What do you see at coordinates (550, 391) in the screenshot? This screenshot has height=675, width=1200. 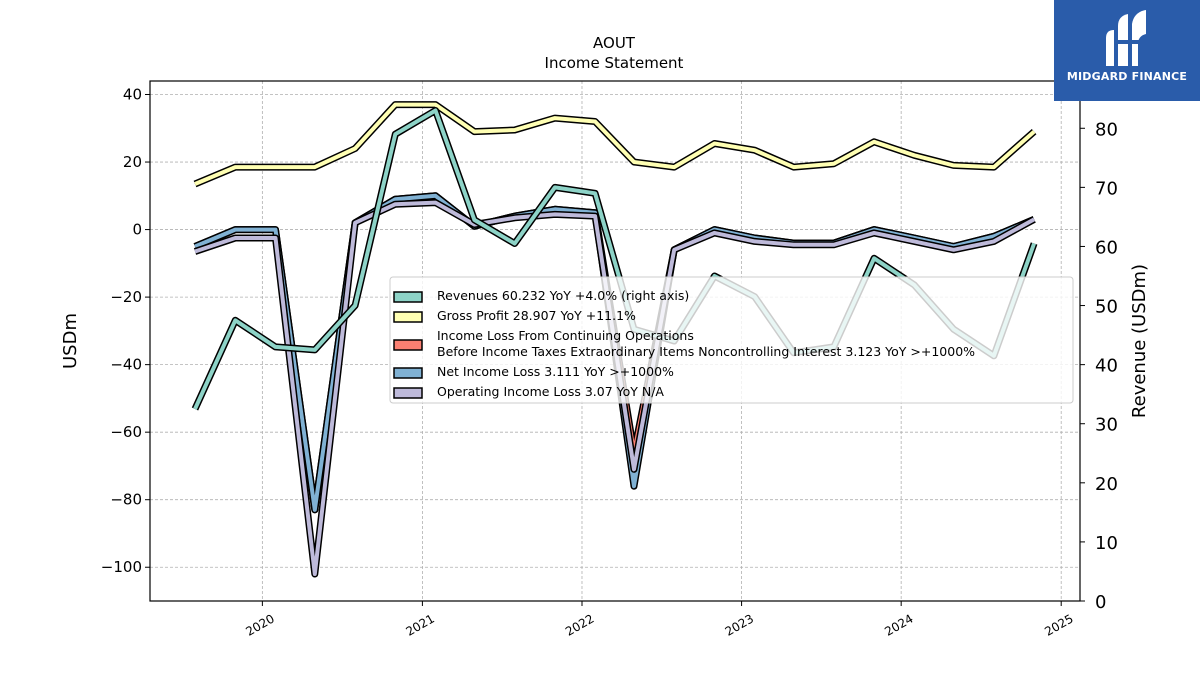 I see `legend-label: Operating Income Loss 3.07 YoY N/A` at bounding box center [550, 391].